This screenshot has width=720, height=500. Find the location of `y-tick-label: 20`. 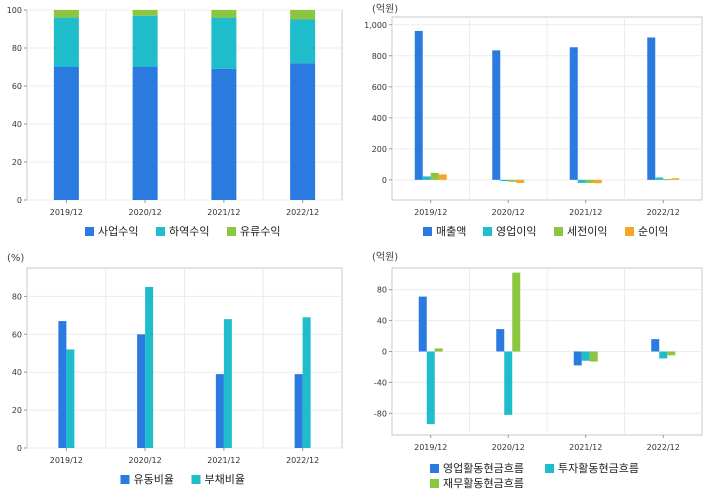

y-tick-label: 20 is located at coordinates (17, 410).